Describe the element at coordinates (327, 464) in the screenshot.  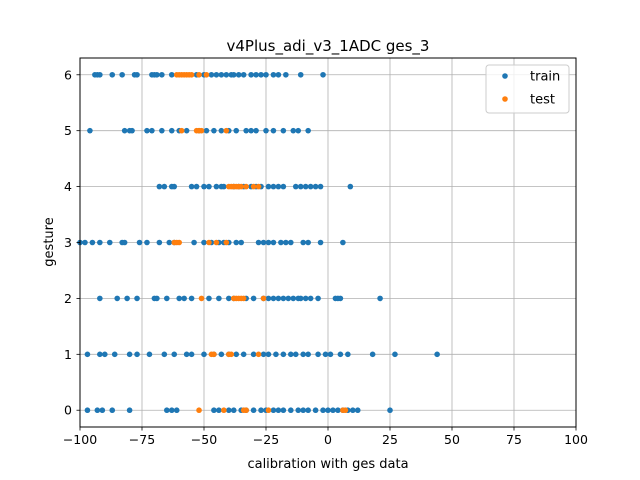
I see `x-axis-label: calibration with ges data` at that location.